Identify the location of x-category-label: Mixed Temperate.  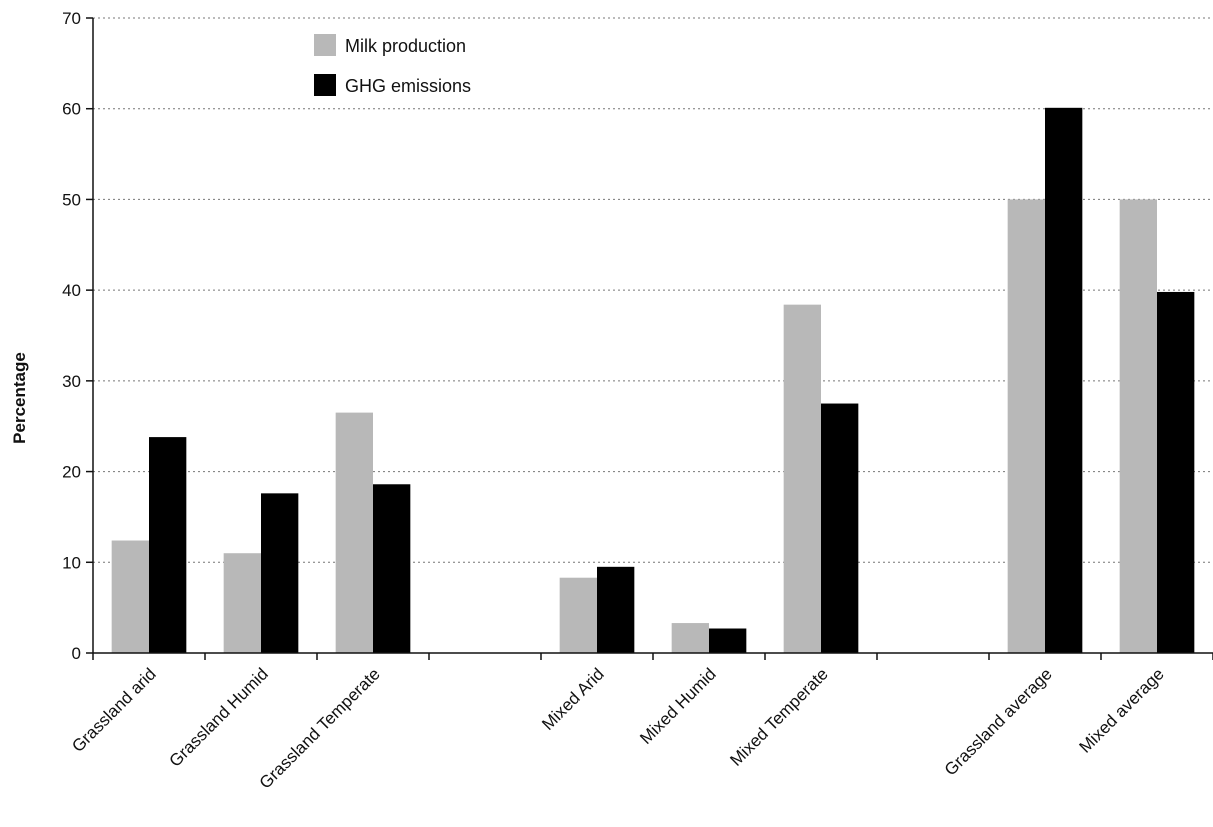
(778, 716).